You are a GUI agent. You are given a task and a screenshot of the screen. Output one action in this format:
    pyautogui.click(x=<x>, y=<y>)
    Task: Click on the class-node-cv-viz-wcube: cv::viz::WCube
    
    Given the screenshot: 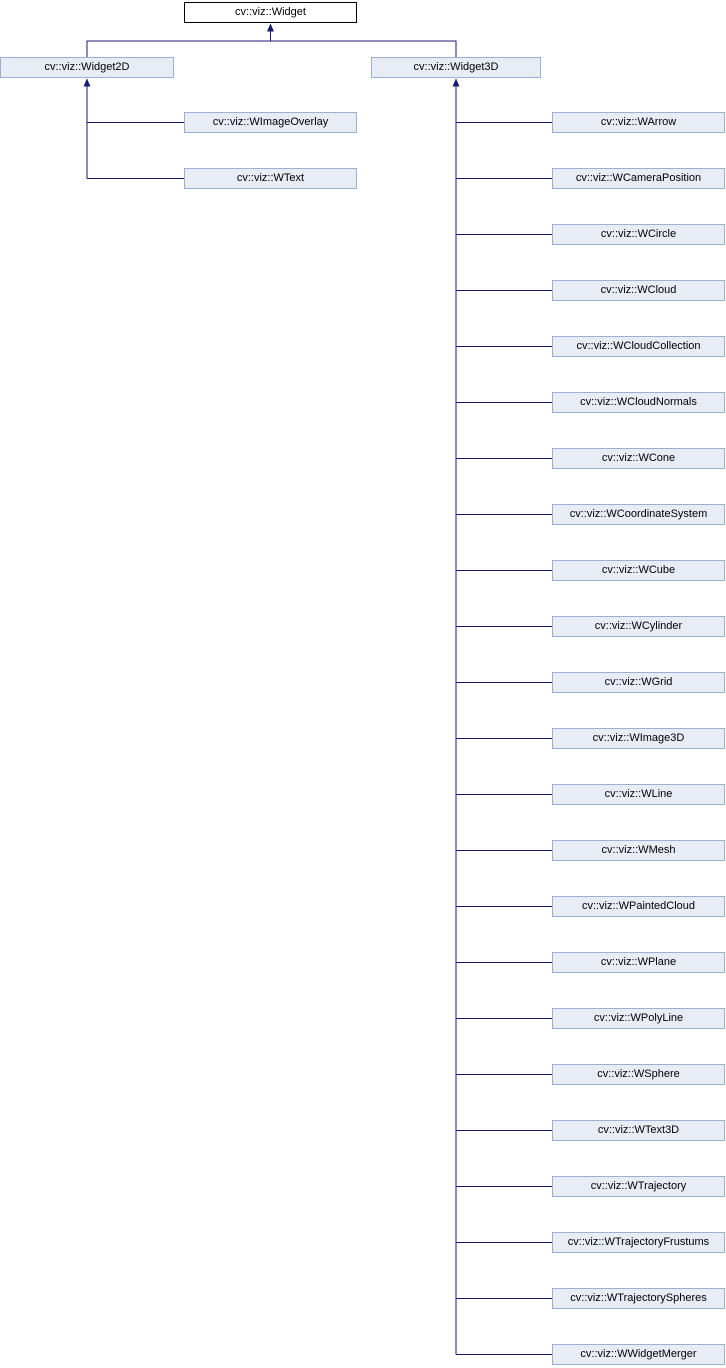 What is the action you would take?
    pyautogui.click(x=638, y=570)
    